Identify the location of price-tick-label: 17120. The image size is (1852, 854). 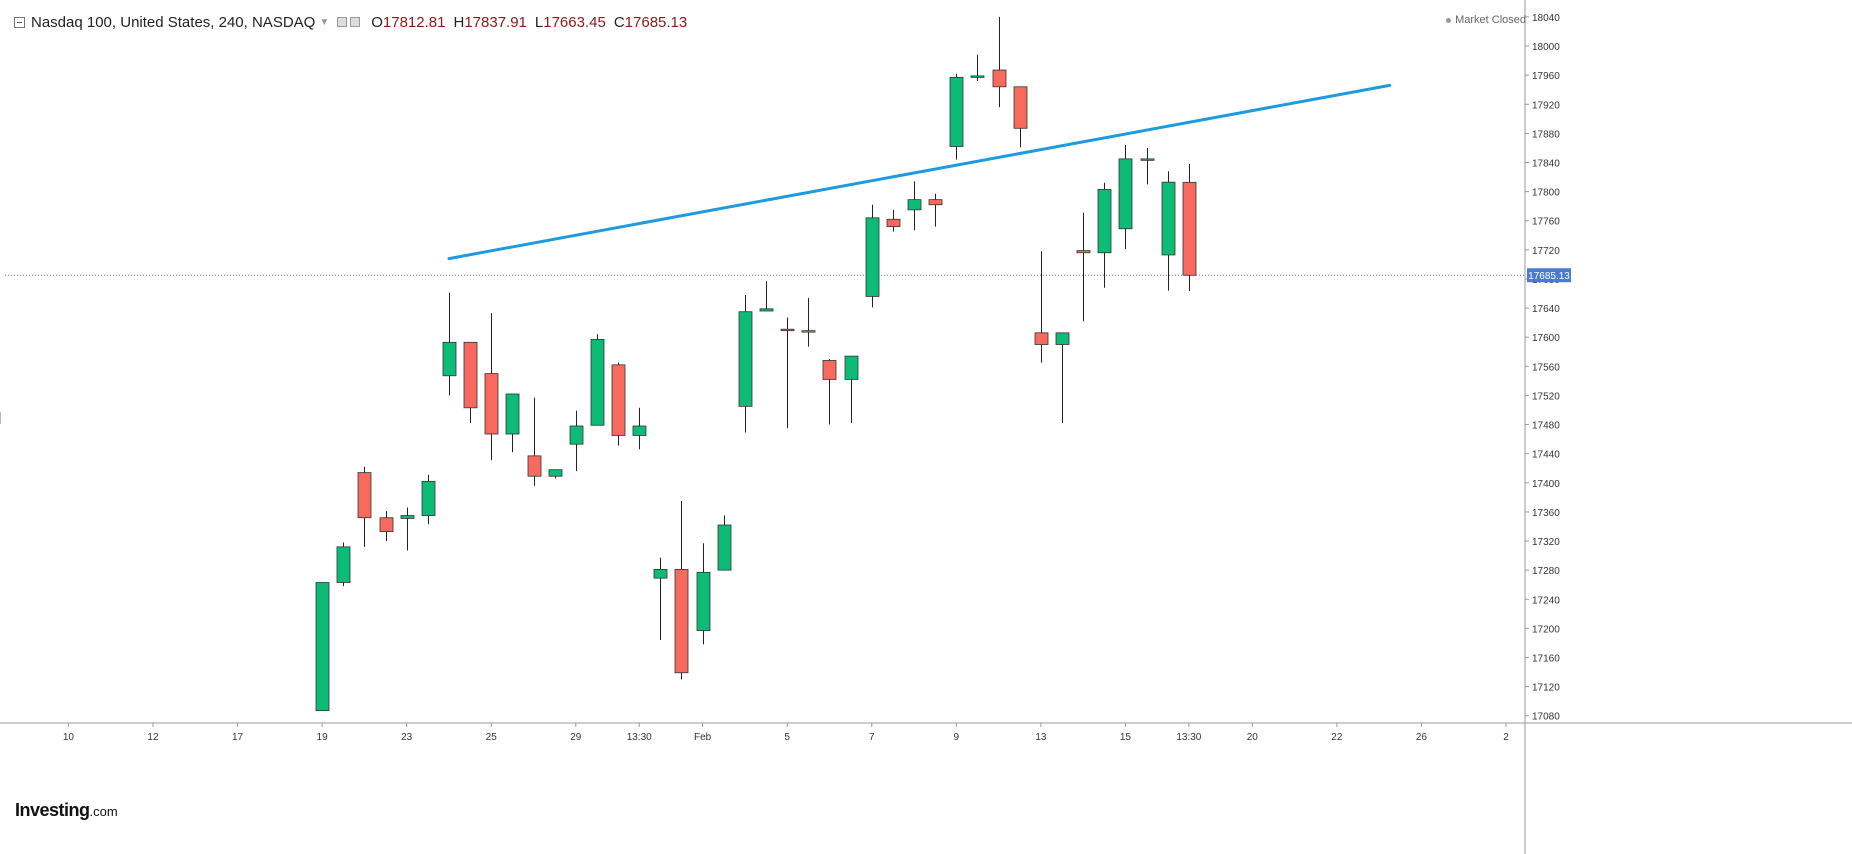
(1546, 688).